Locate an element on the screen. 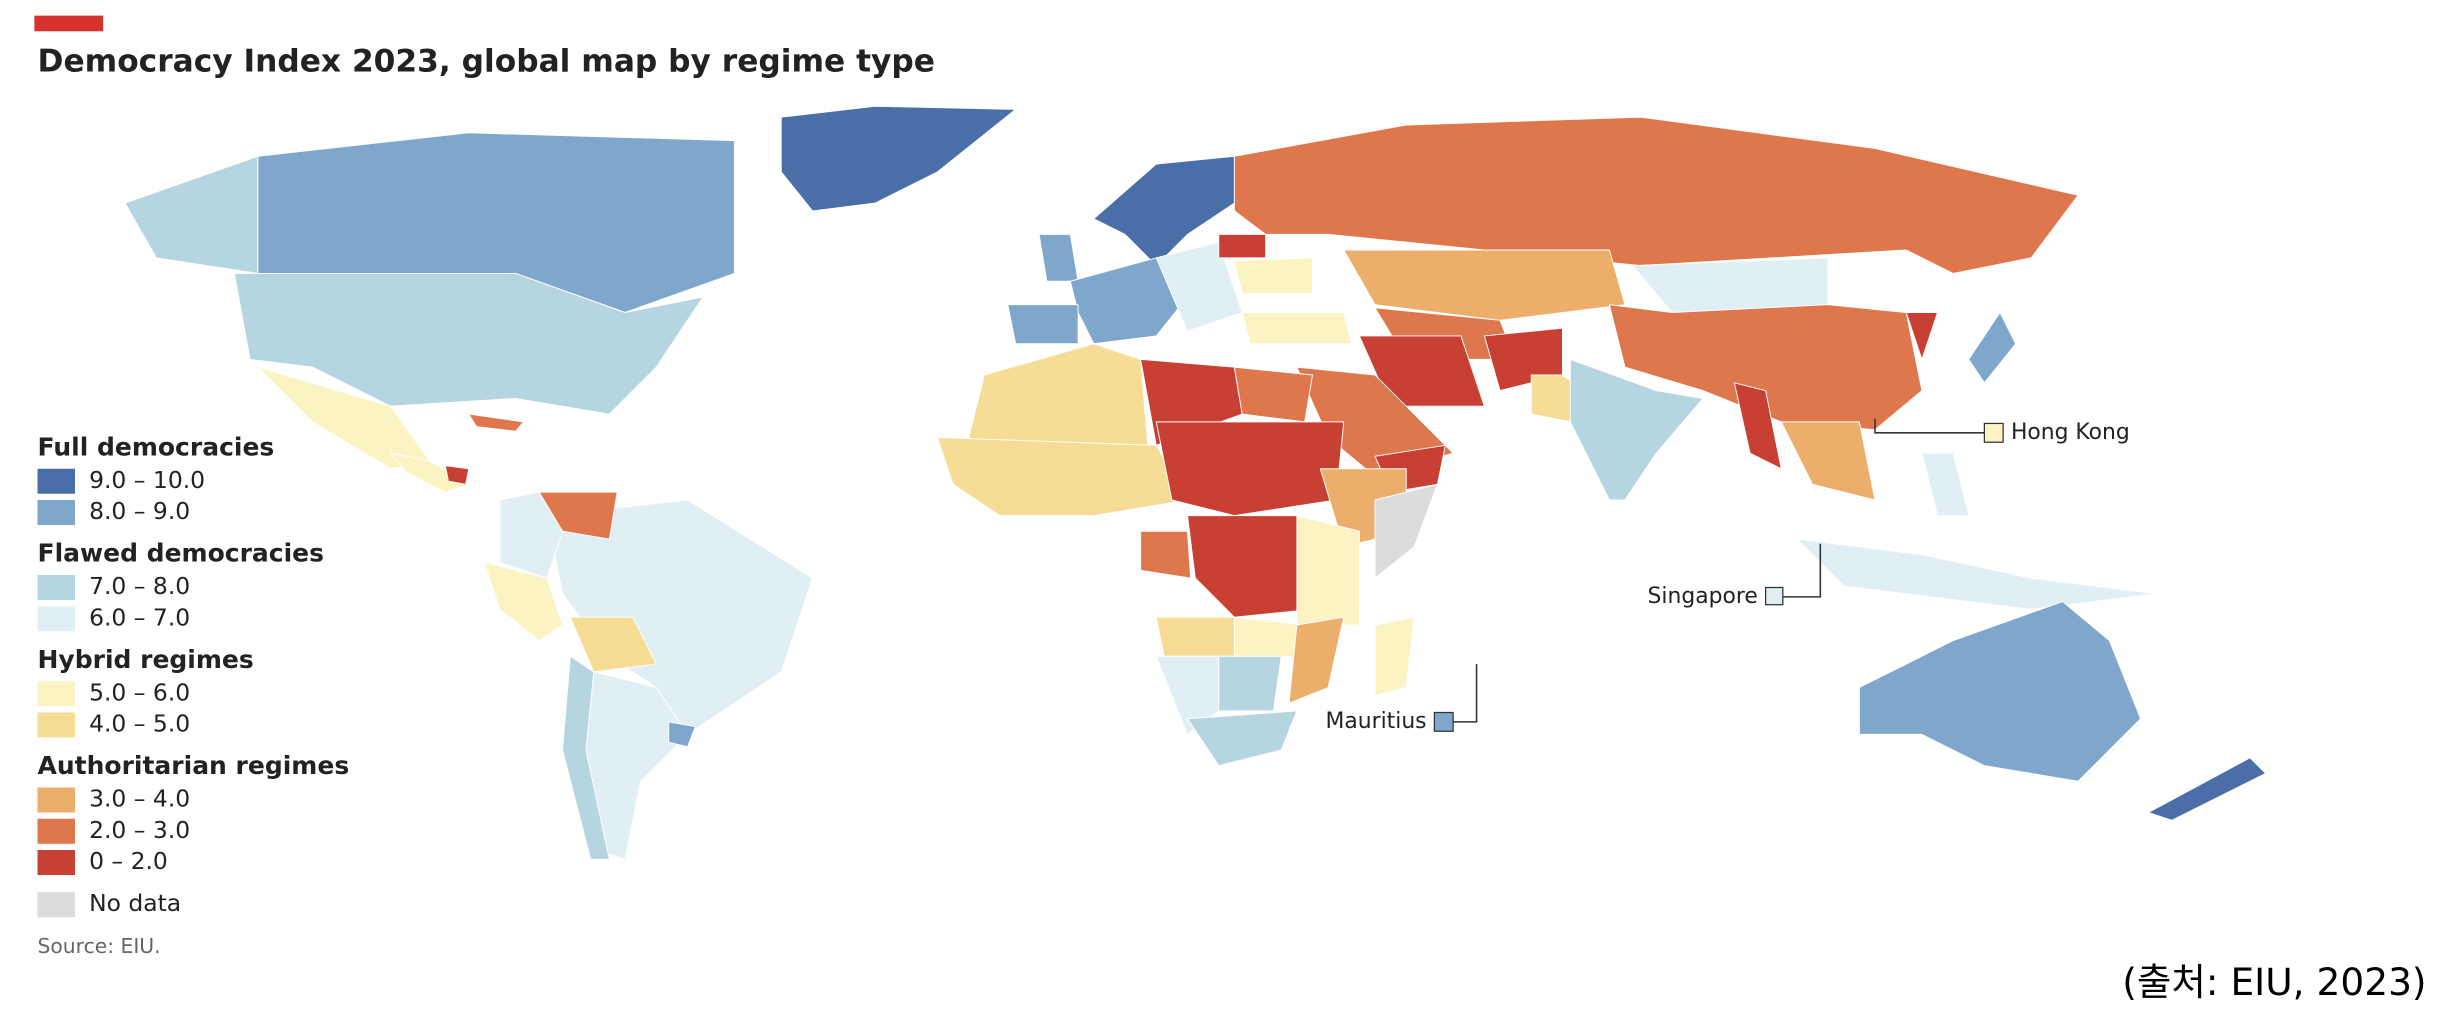 The image size is (2450, 1010). legend-label: 2.0 – 3.0 is located at coordinates (139, 830).